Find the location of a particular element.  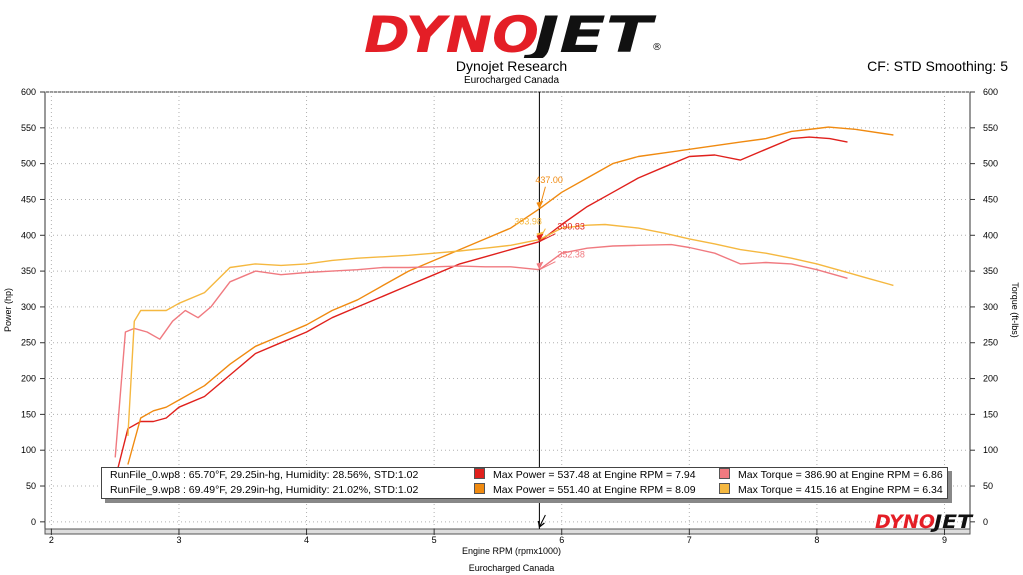

x-tick-label: 6 is located at coordinates (561, 540).